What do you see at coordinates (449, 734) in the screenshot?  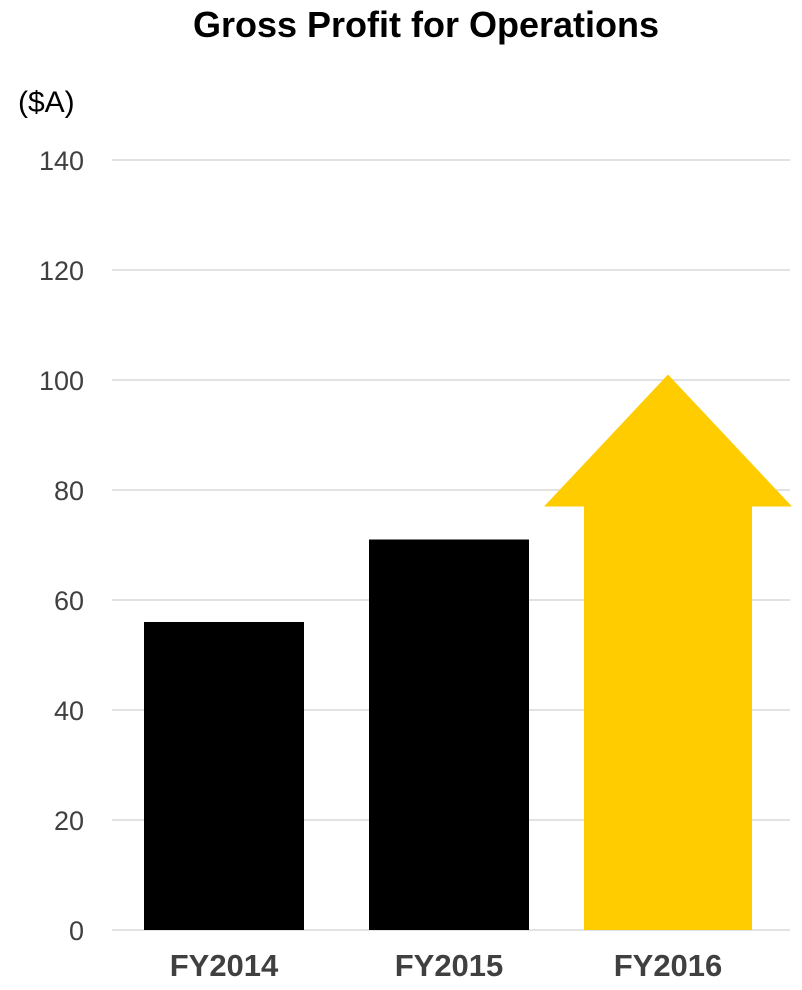 I see `bar-FY2015` at bounding box center [449, 734].